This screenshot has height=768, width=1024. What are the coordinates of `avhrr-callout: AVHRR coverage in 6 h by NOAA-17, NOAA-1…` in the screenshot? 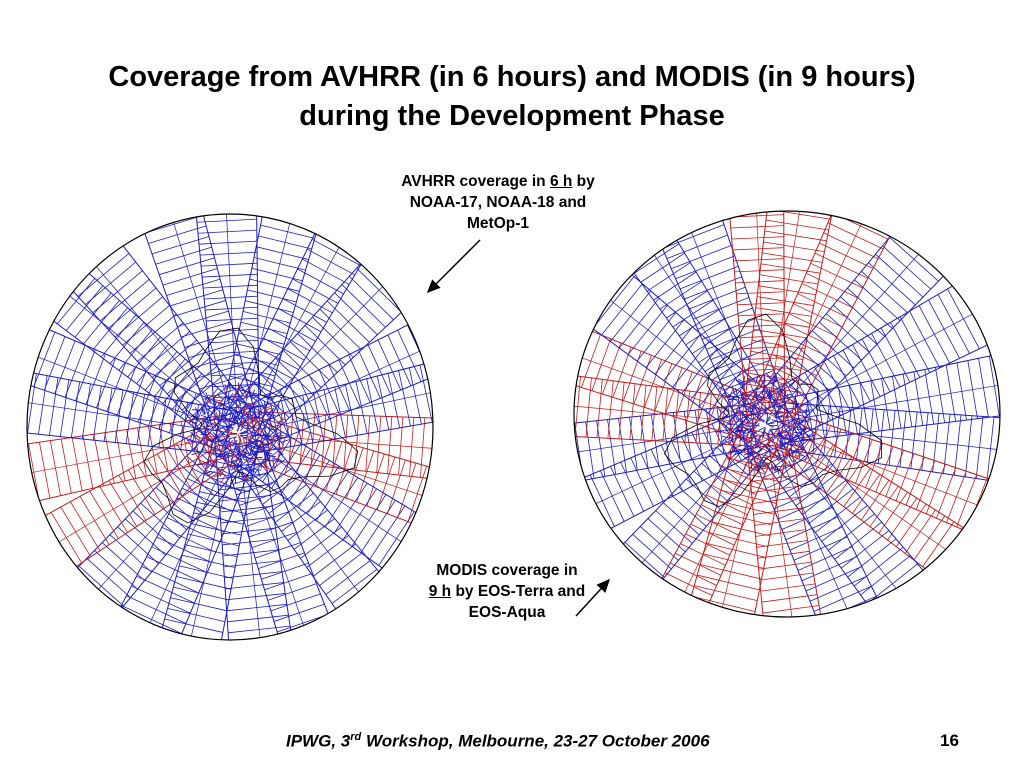 It's located at (498, 202).